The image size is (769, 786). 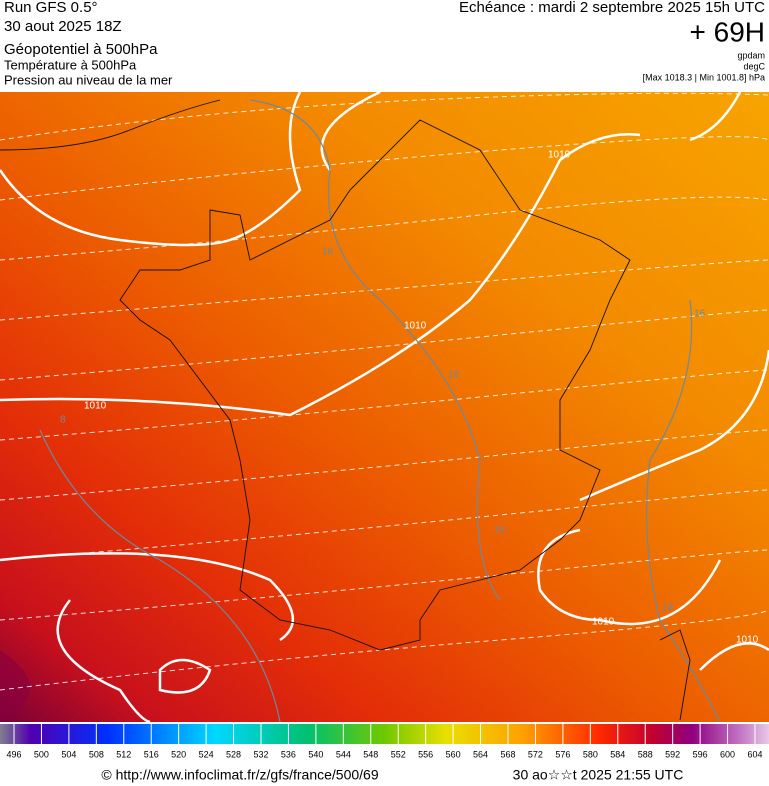 I want to click on run: Run GFS 0.5°, so click(x=51, y=8).